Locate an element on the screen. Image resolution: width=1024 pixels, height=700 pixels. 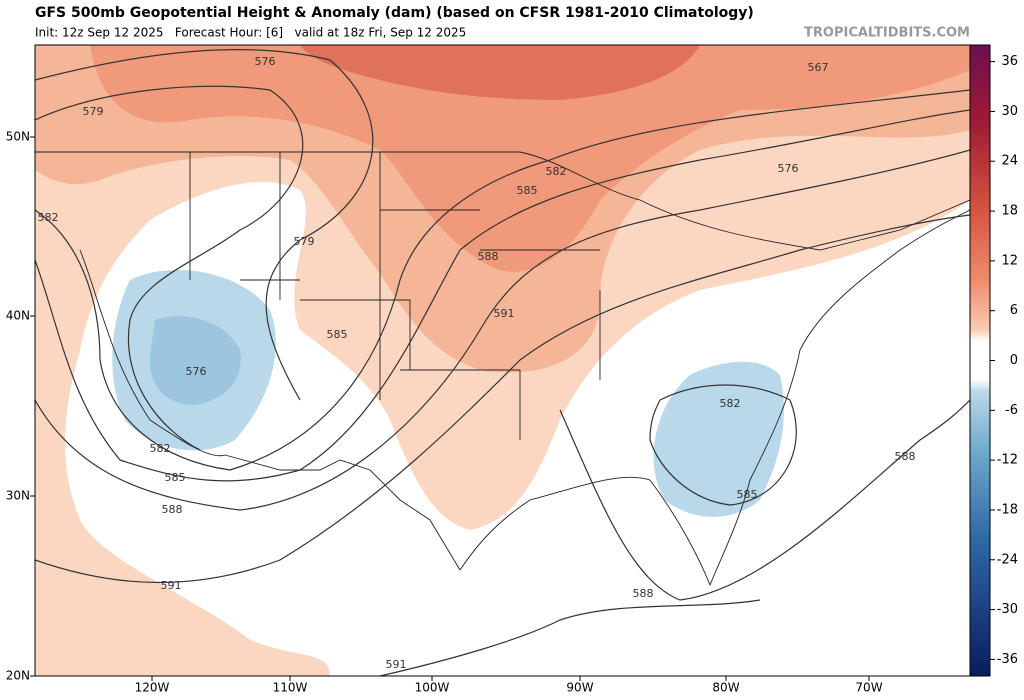
colorbar-label: 30 is located at coordinates (1009, 111).